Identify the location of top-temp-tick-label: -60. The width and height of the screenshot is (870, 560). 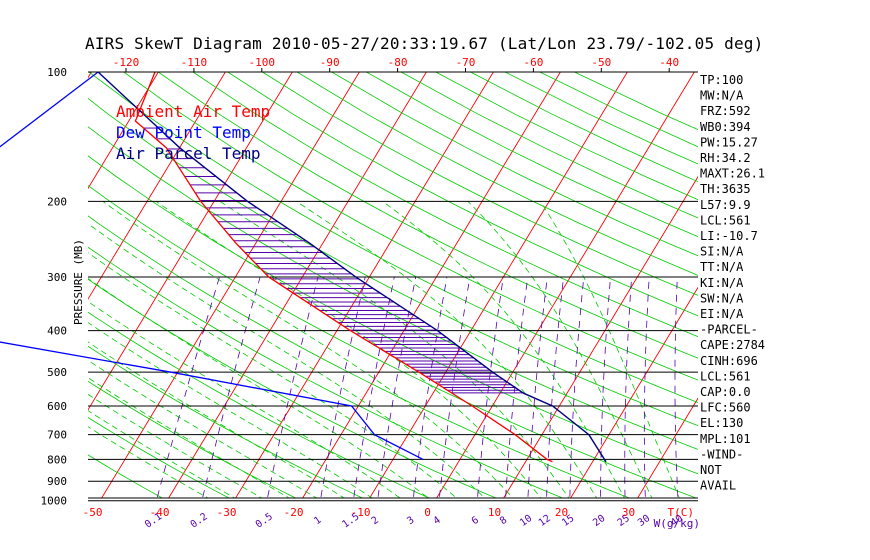
(533, 62).